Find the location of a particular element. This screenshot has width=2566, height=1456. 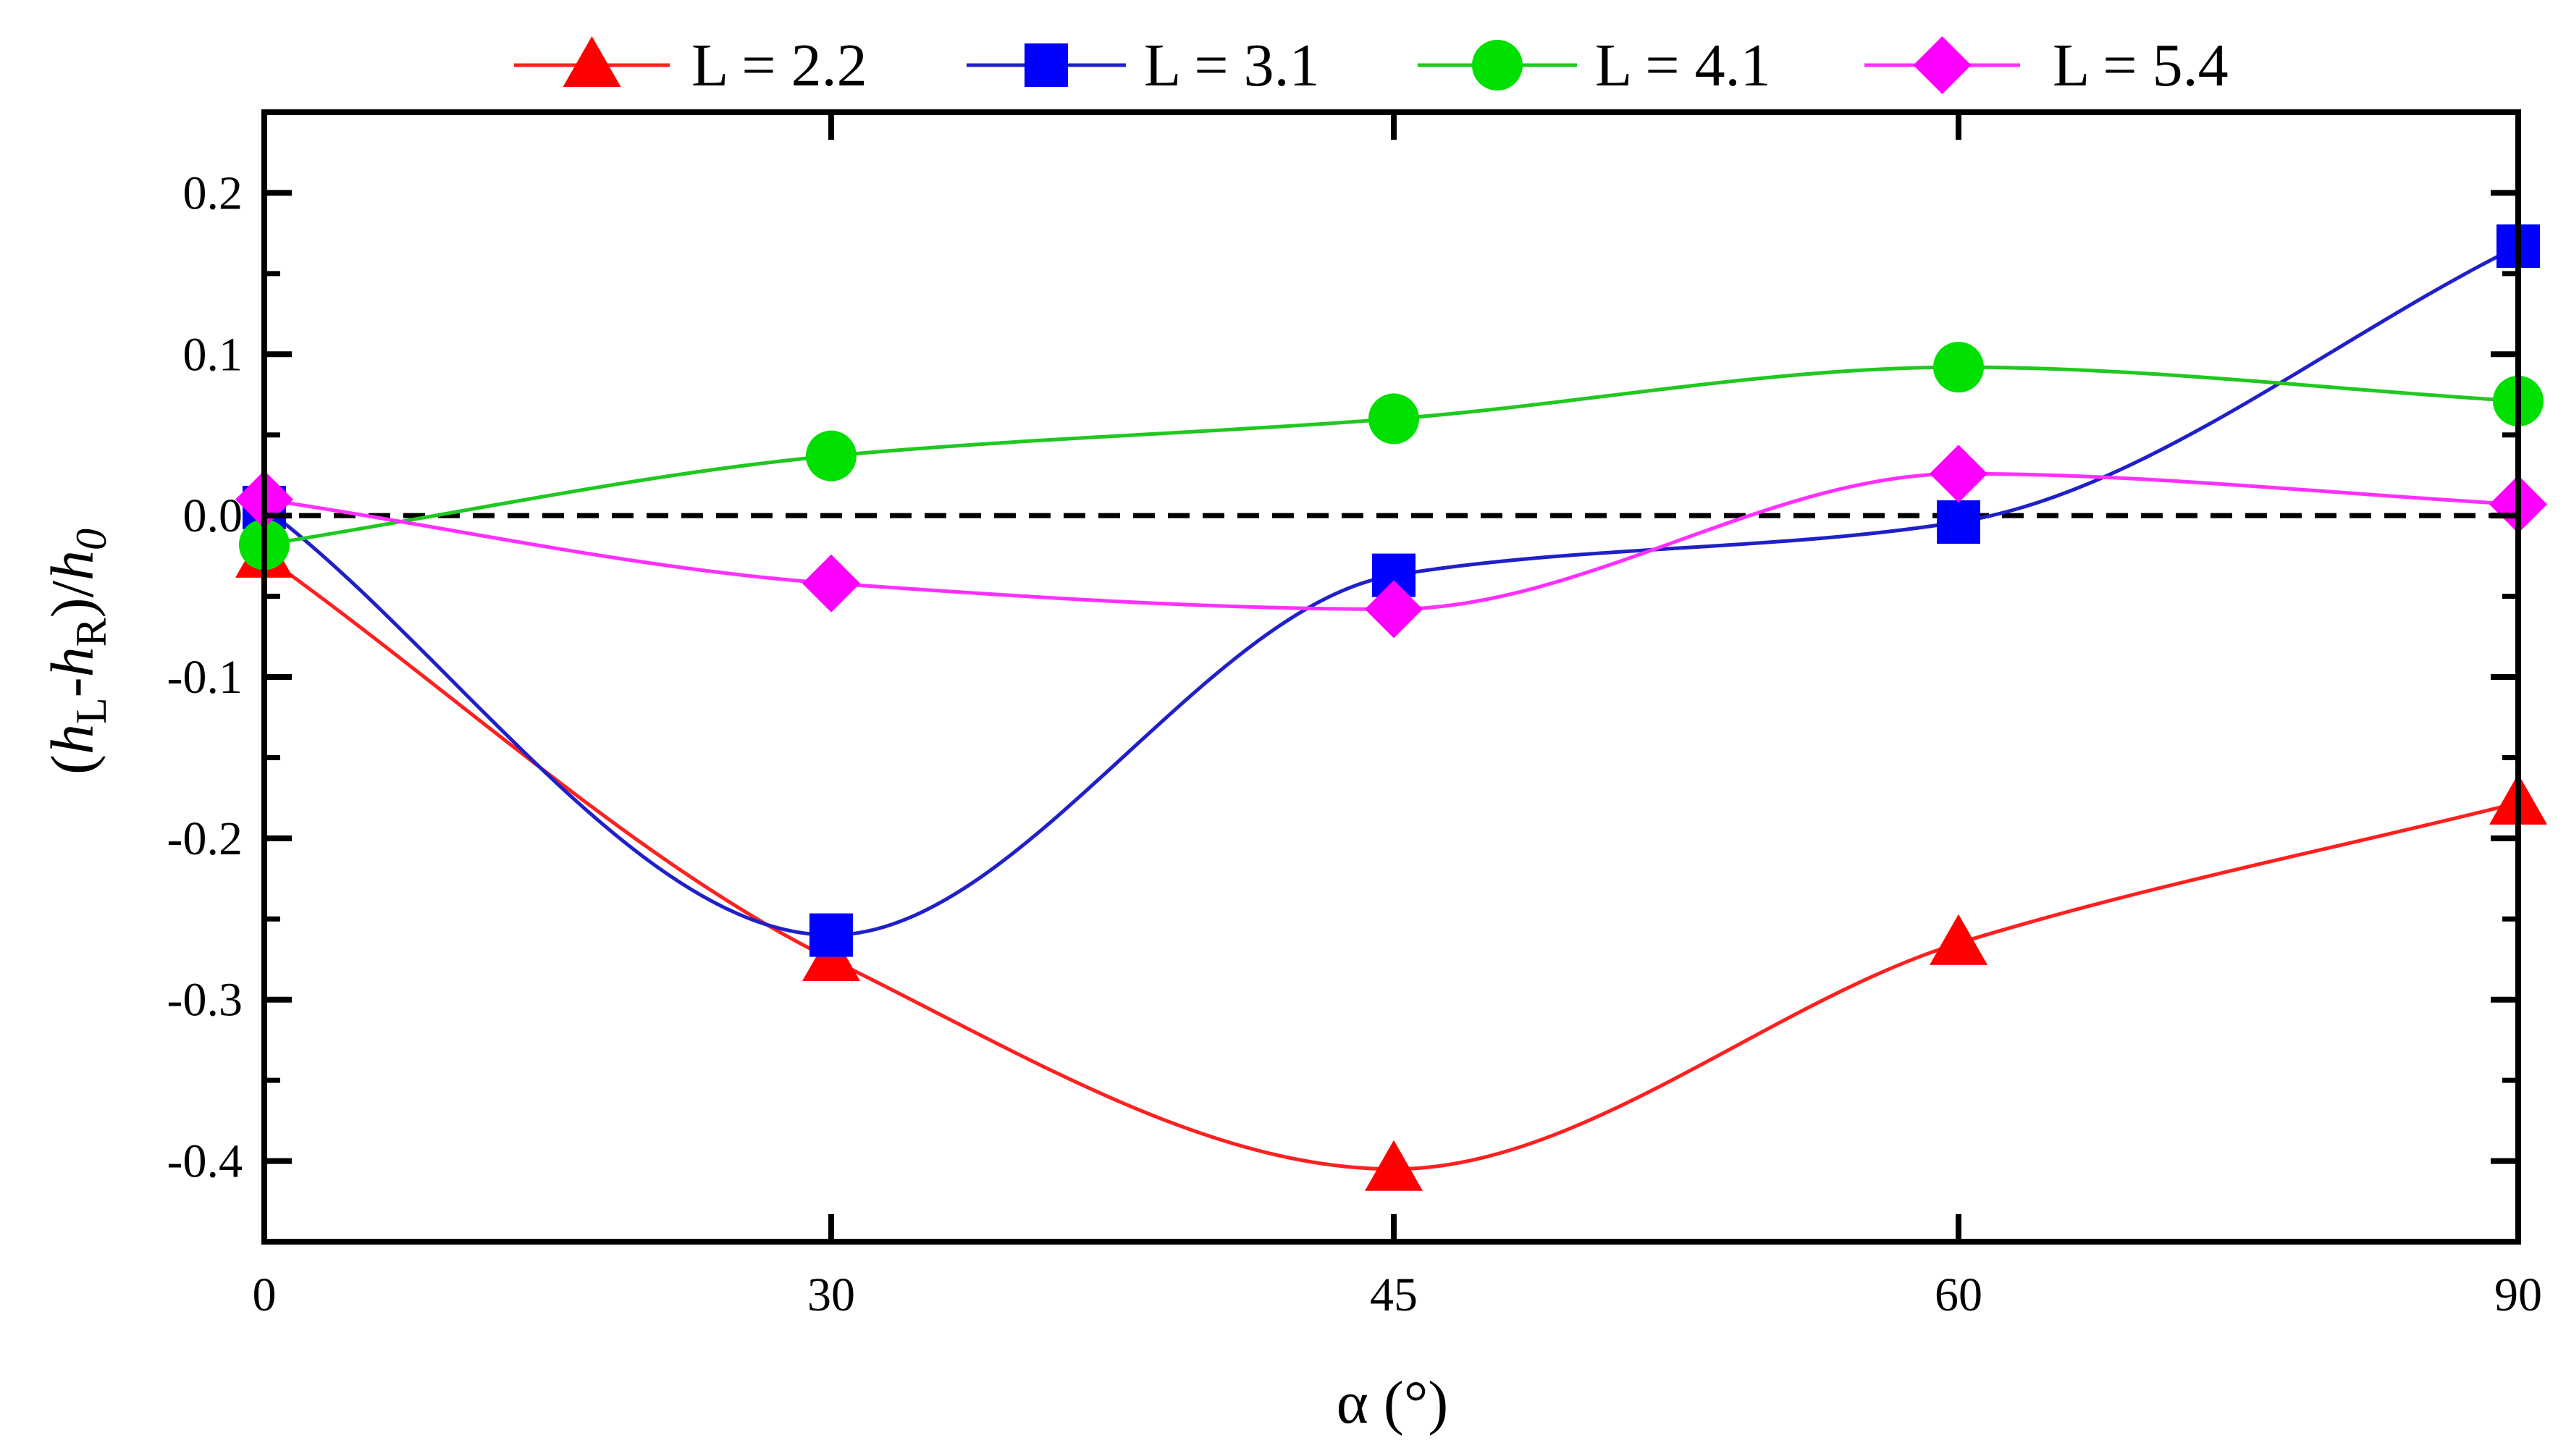

legend-item: L = 4.1 is located at coordinates (1594, 65).